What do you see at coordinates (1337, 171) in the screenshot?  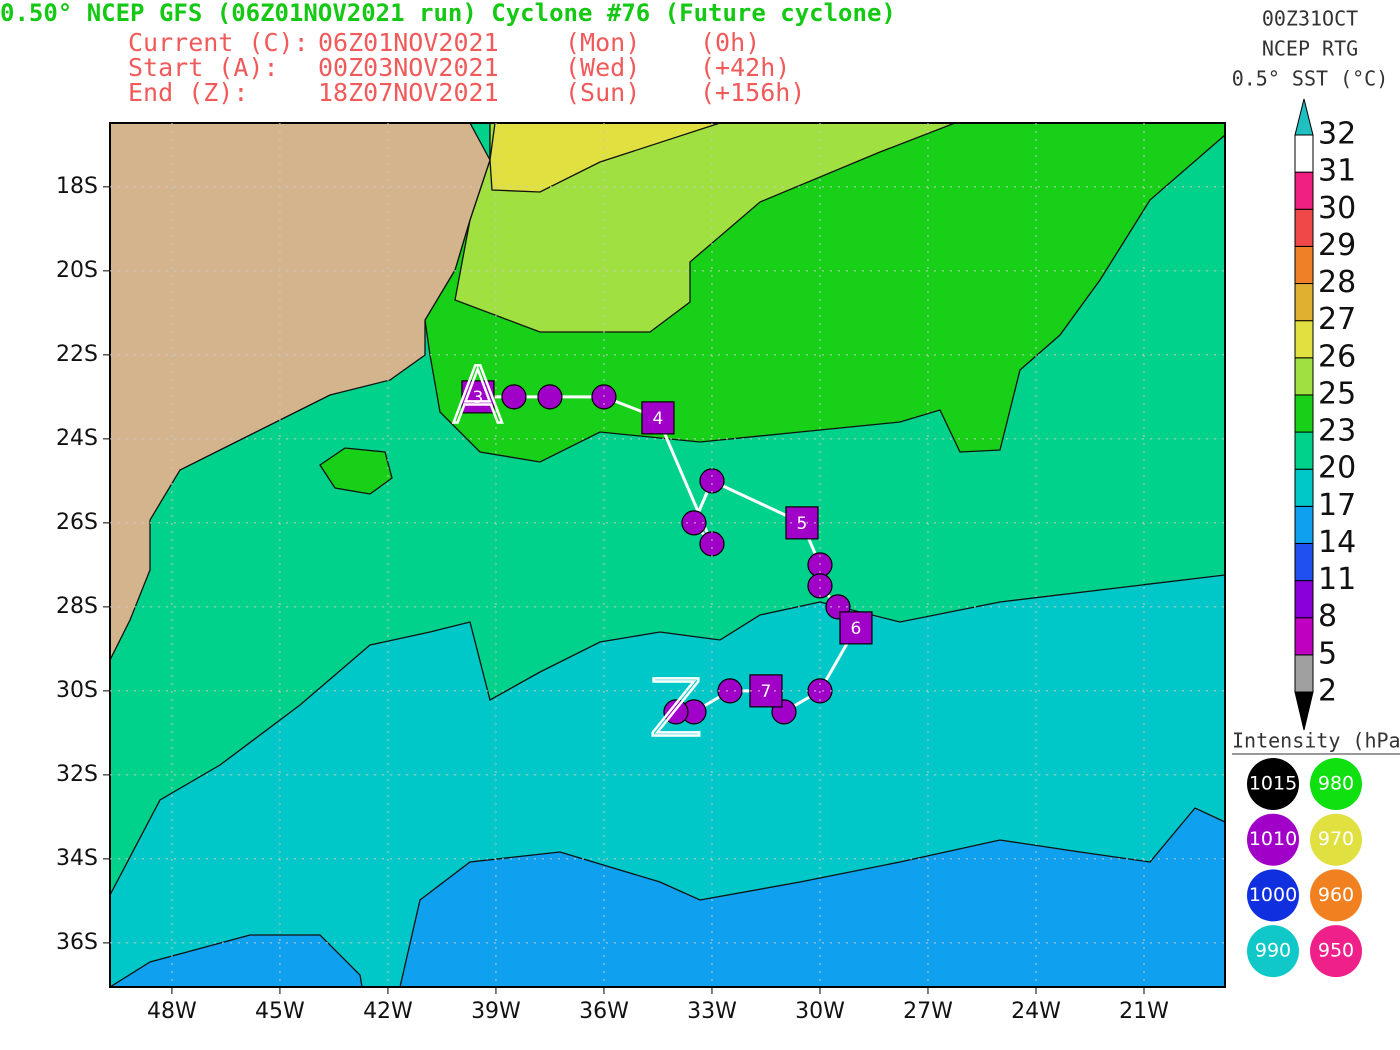 I see `colorbar-label: 31` at bounding box center [1337, 171].